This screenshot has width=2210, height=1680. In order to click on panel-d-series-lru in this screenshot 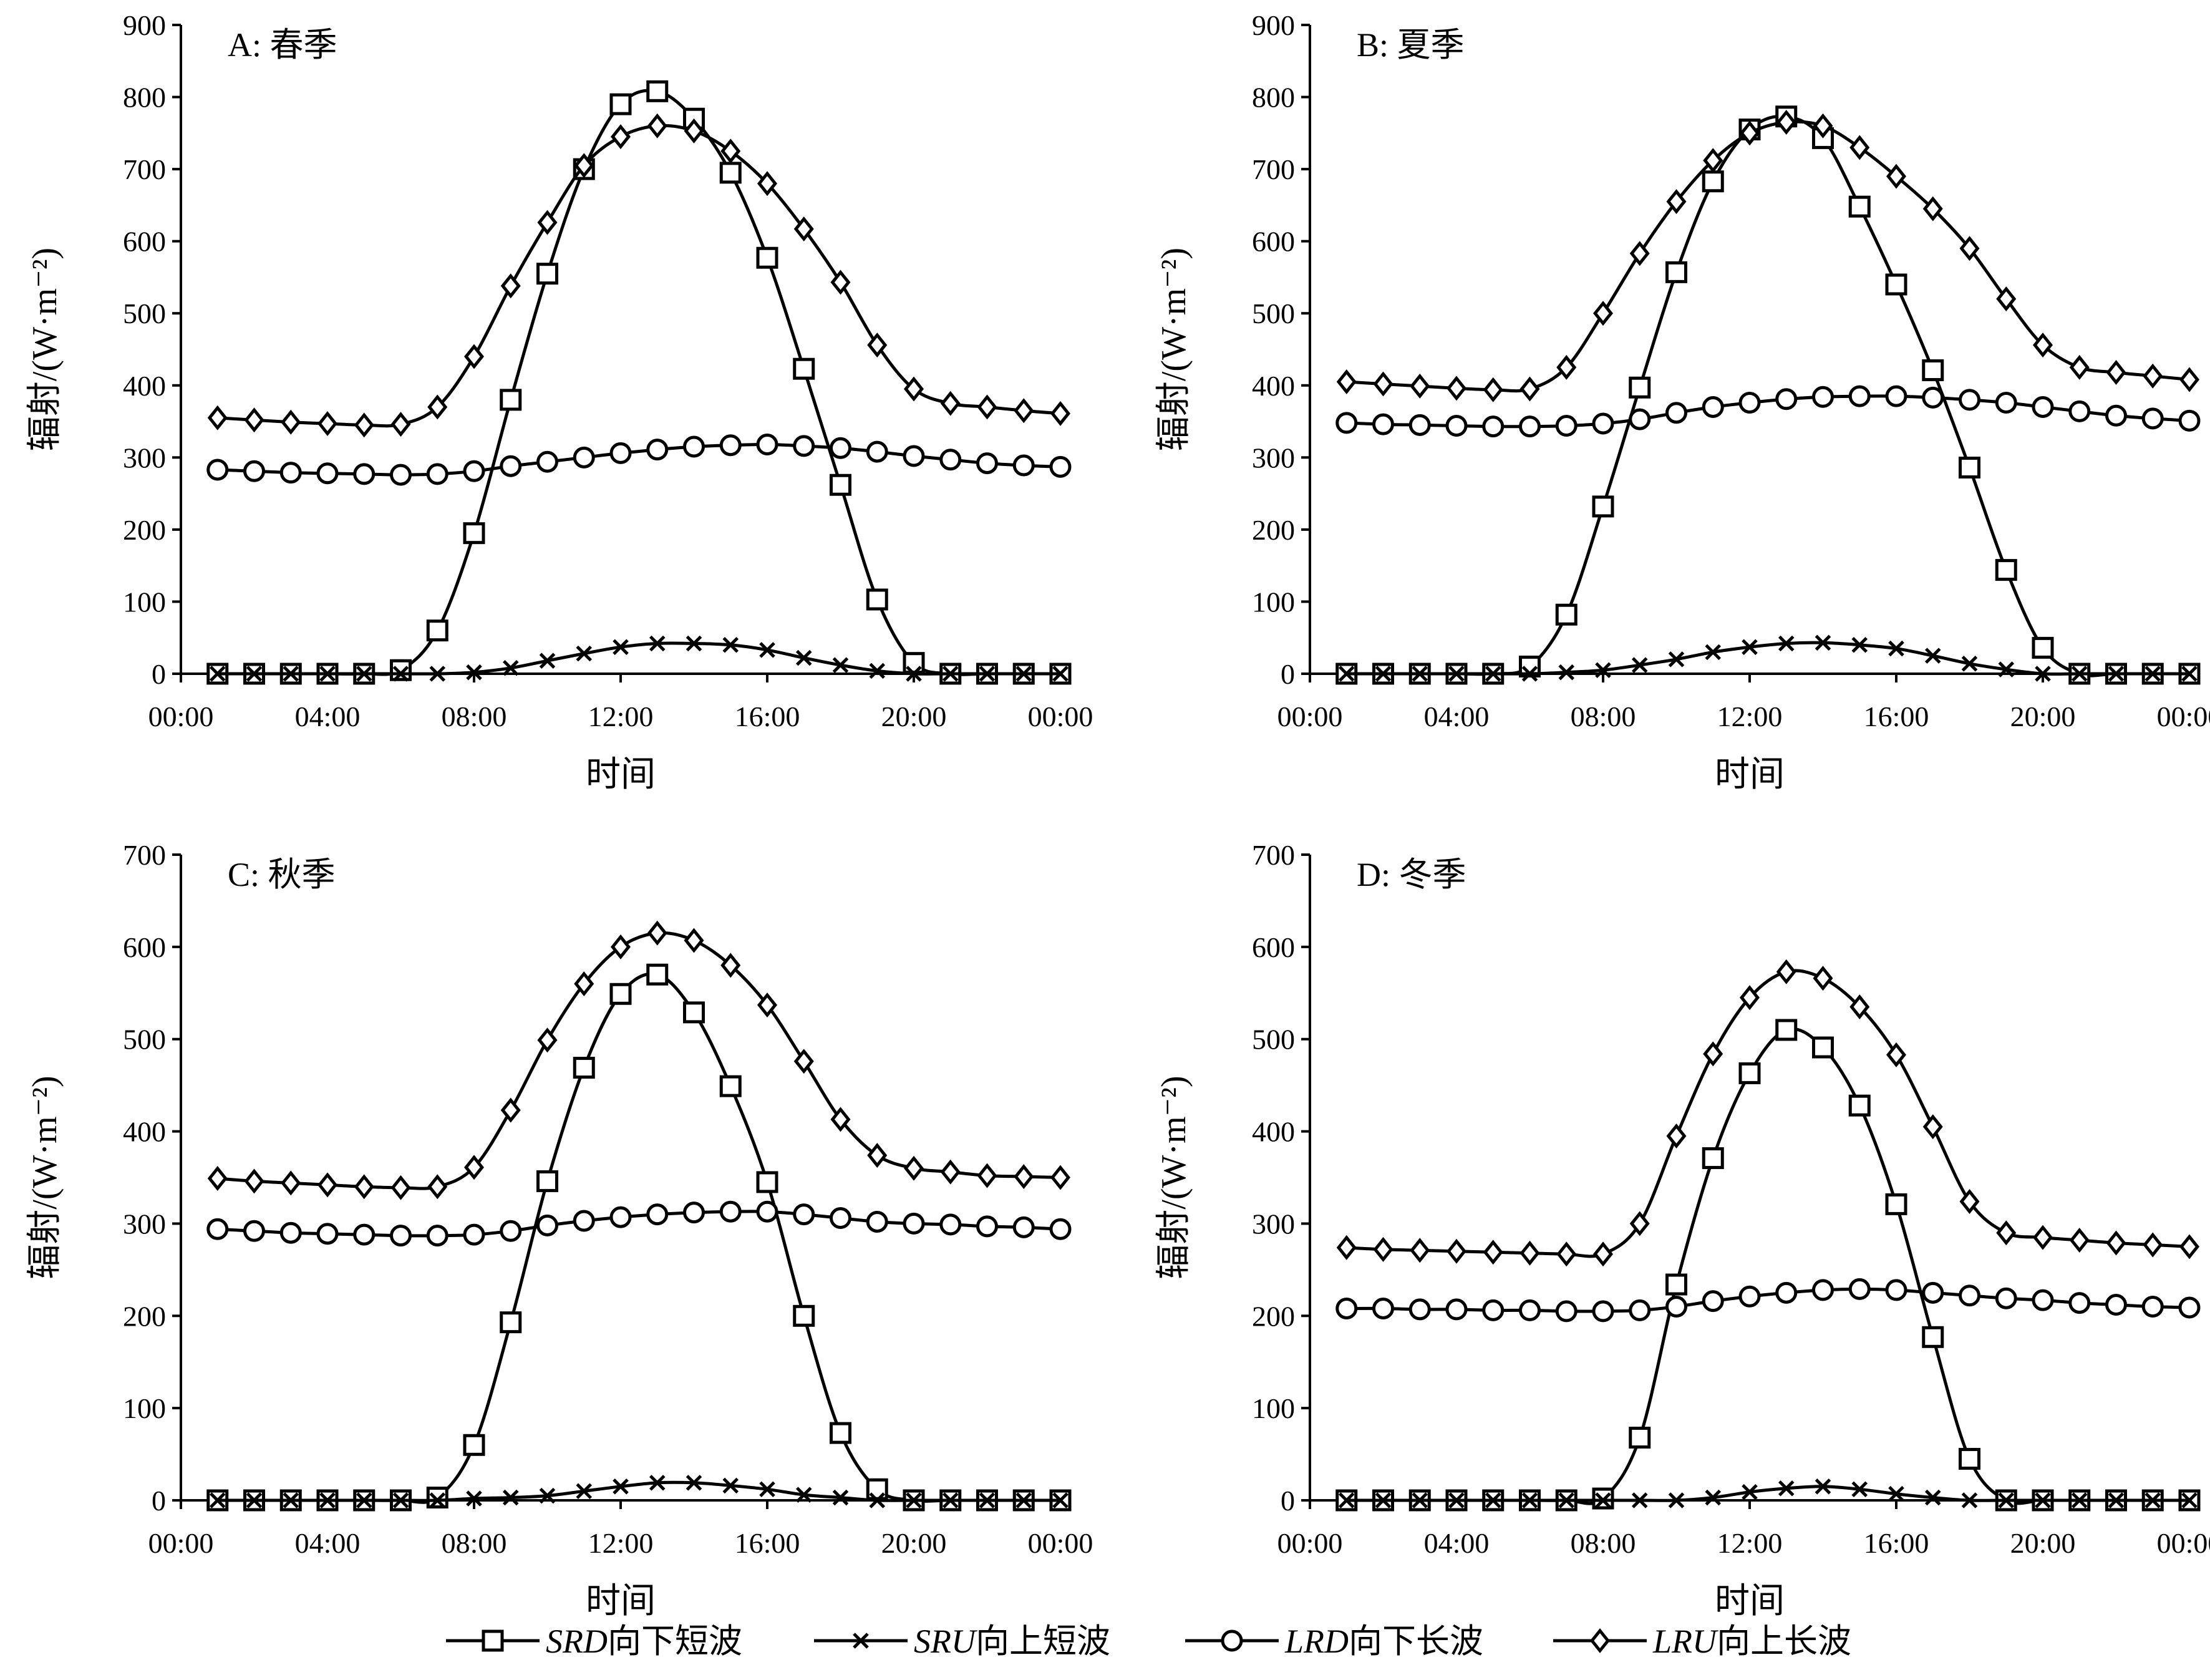, I will do `click(1768, 1113)`.